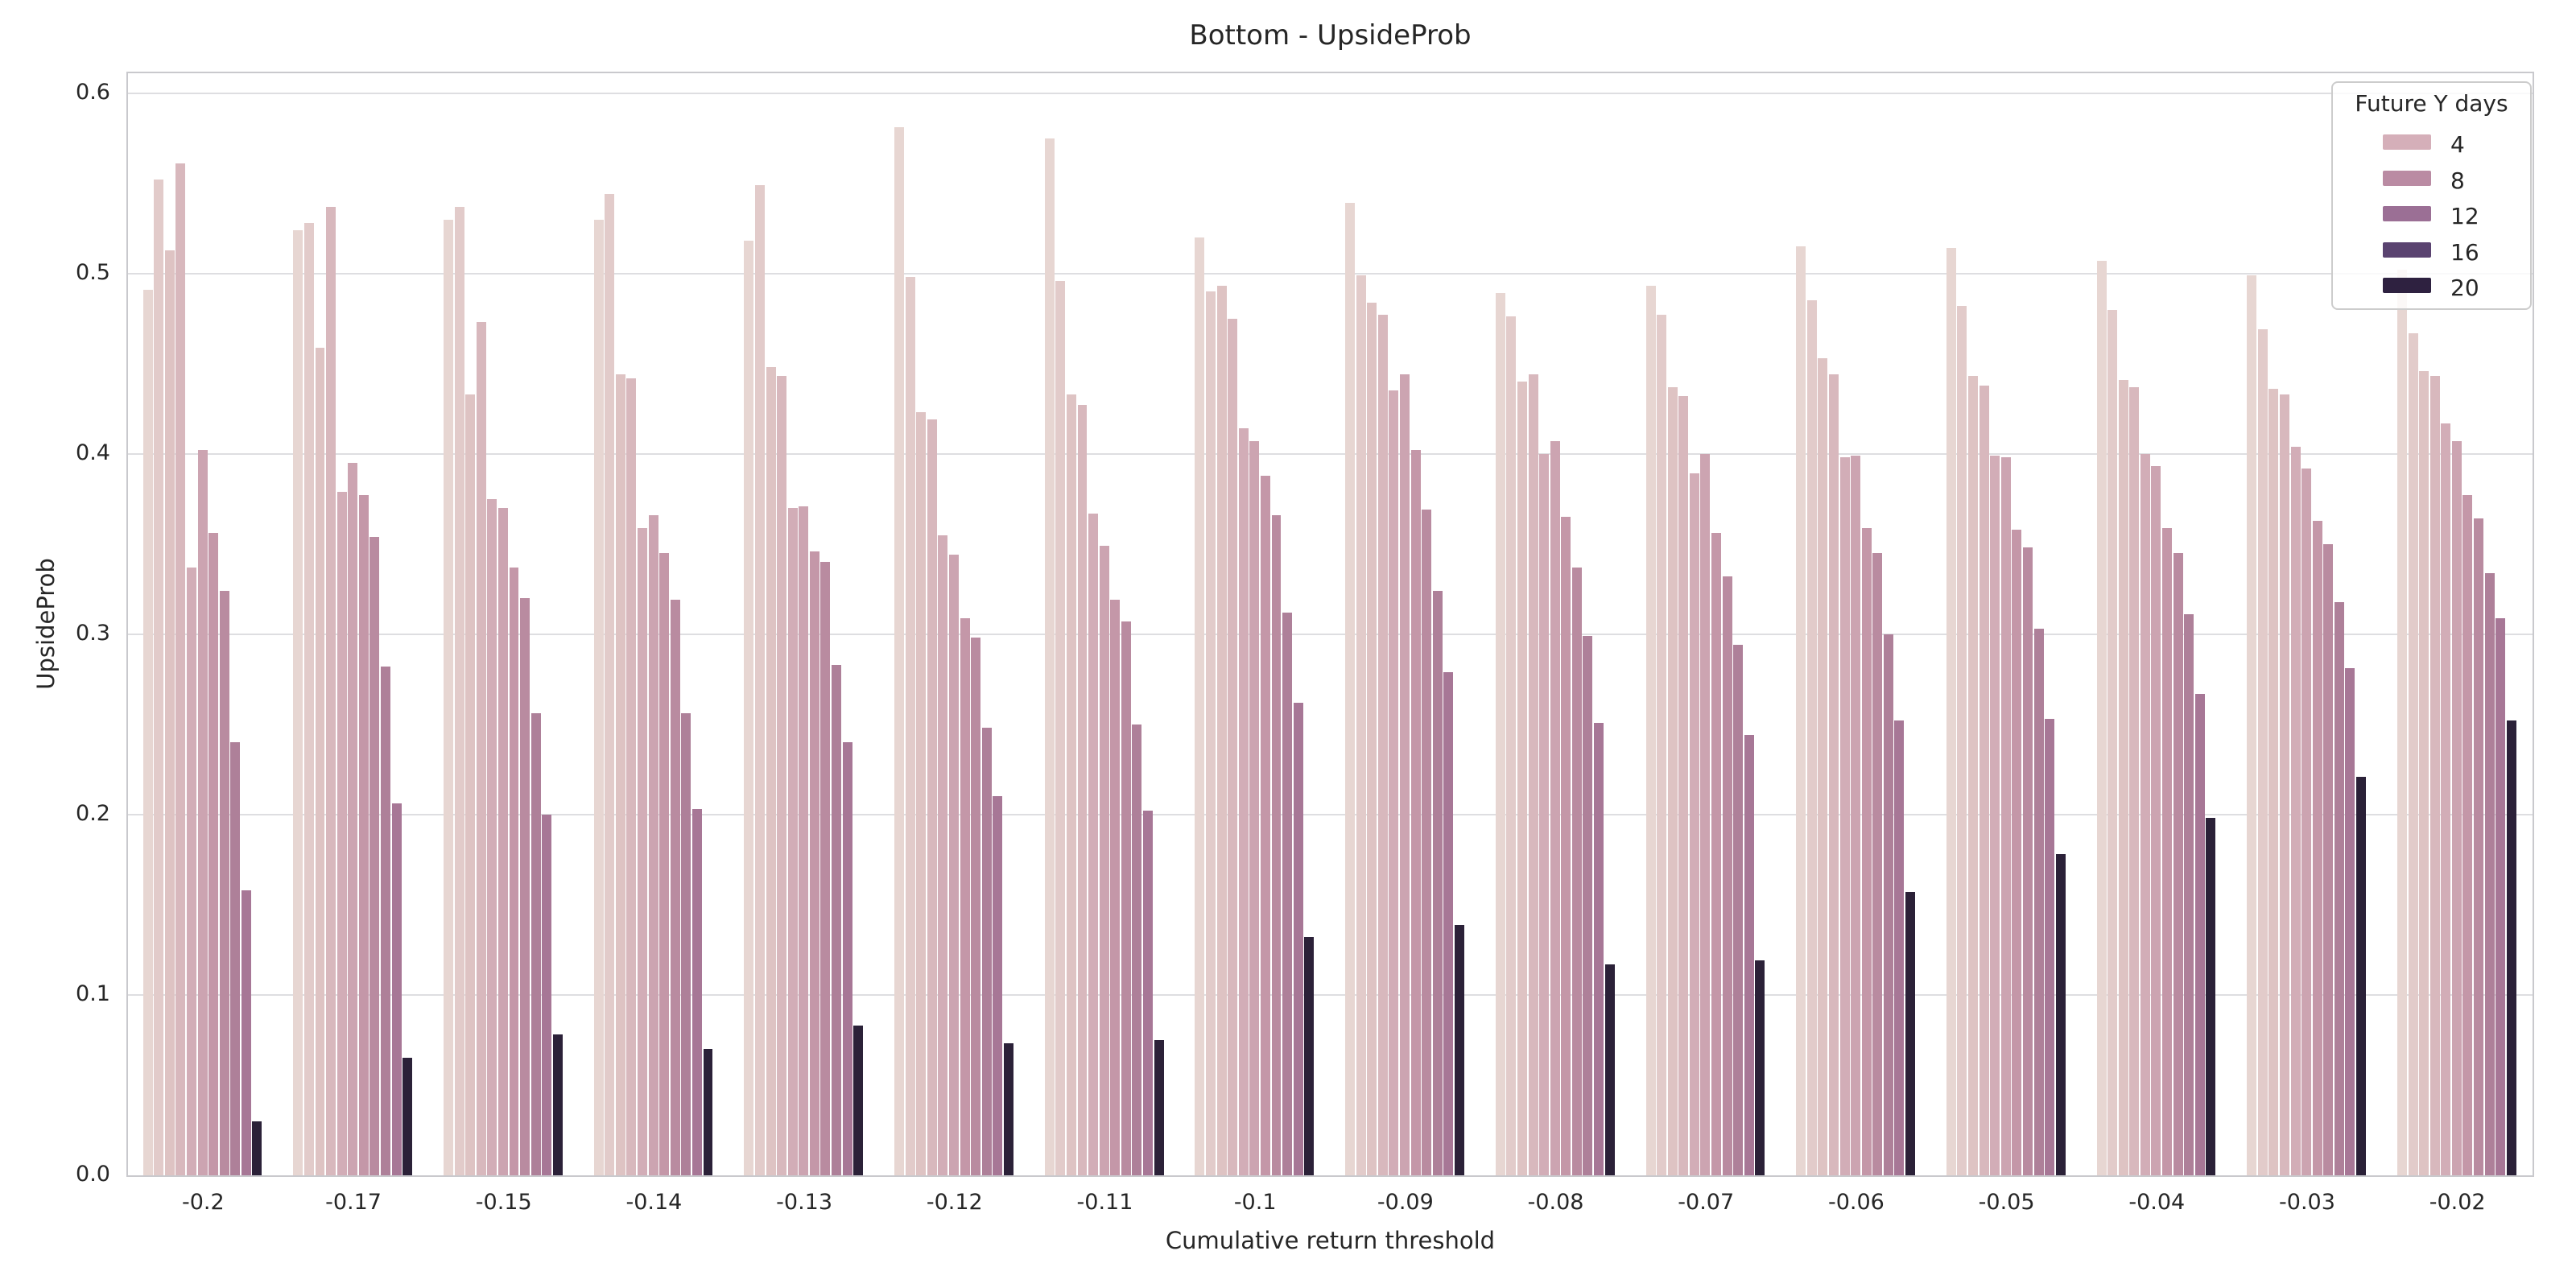 This screenshot has width=2576, height=1288. Describe the element at coordinates (1255, 1202) in the screenshot. I see `x-tick-label: -0.1` at that location.